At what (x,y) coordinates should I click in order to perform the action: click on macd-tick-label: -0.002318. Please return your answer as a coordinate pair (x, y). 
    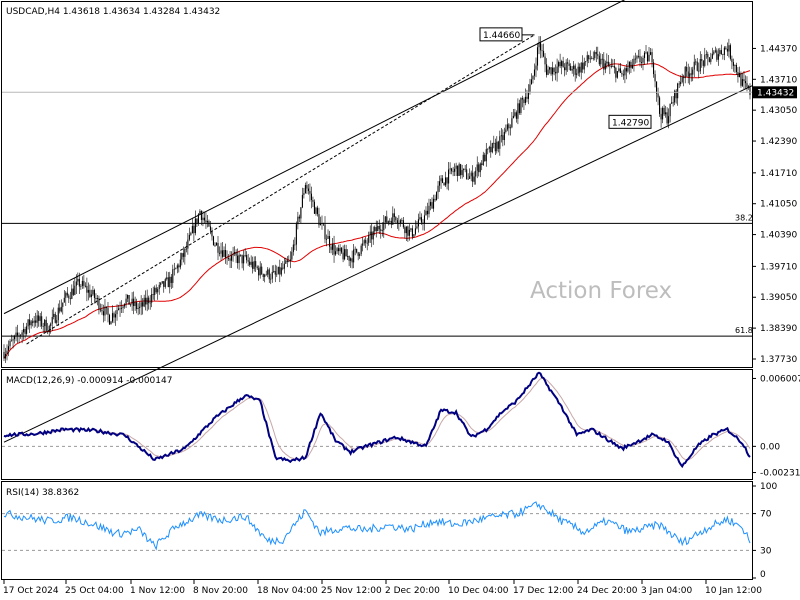
    Looking at the image, I should click on (780, 474).